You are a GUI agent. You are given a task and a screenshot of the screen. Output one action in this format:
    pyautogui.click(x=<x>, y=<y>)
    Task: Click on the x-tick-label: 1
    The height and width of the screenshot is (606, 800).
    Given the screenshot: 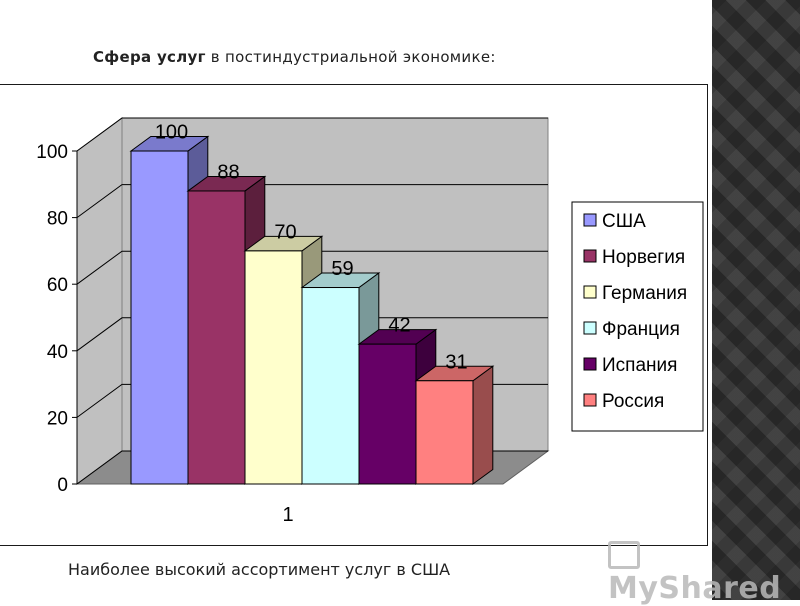 What is the action you would take?
    pyautogui.click(x=287, y=515)
    